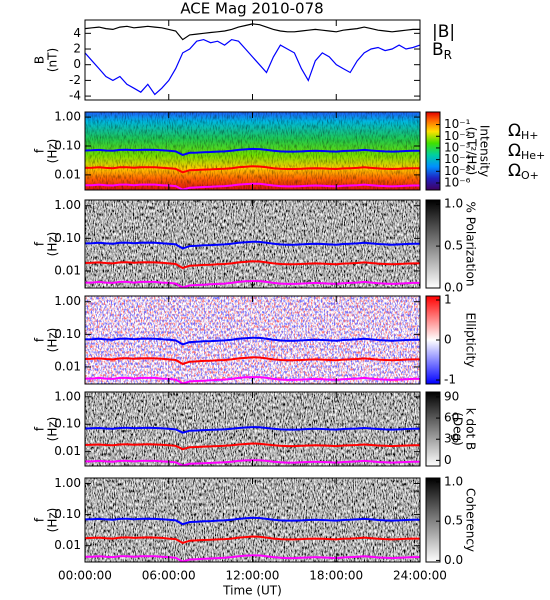 This screenshot has height=600, width=550. Describe the element at coordinates (485, 151) in the screenshot. I see `colorbar-label: Intensity` at that location.